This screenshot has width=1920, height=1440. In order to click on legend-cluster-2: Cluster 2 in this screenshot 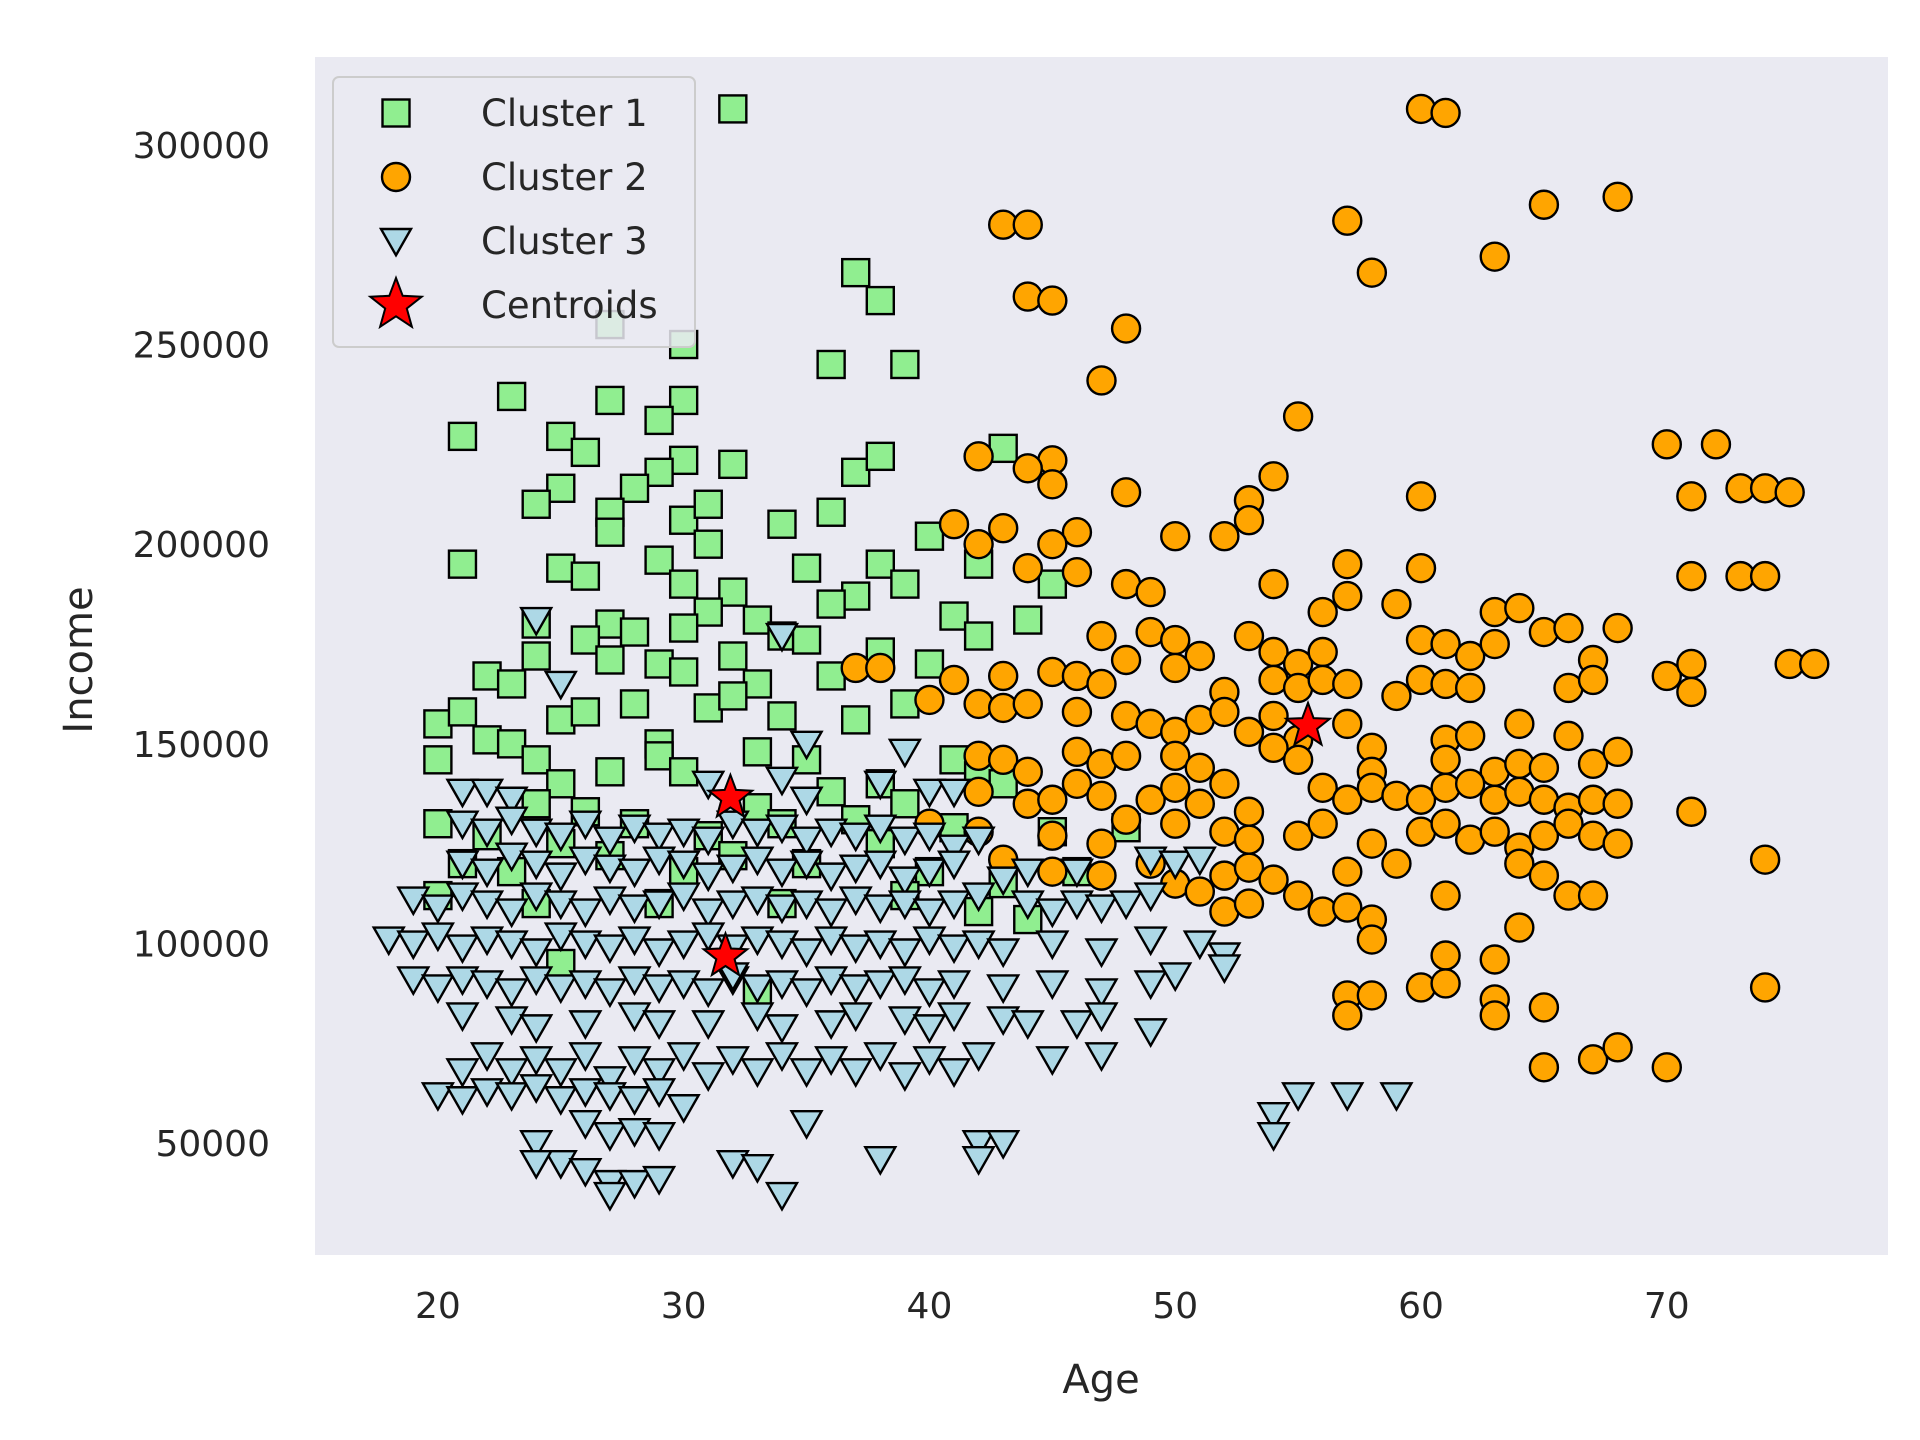, I will do `click(514, 177)`.